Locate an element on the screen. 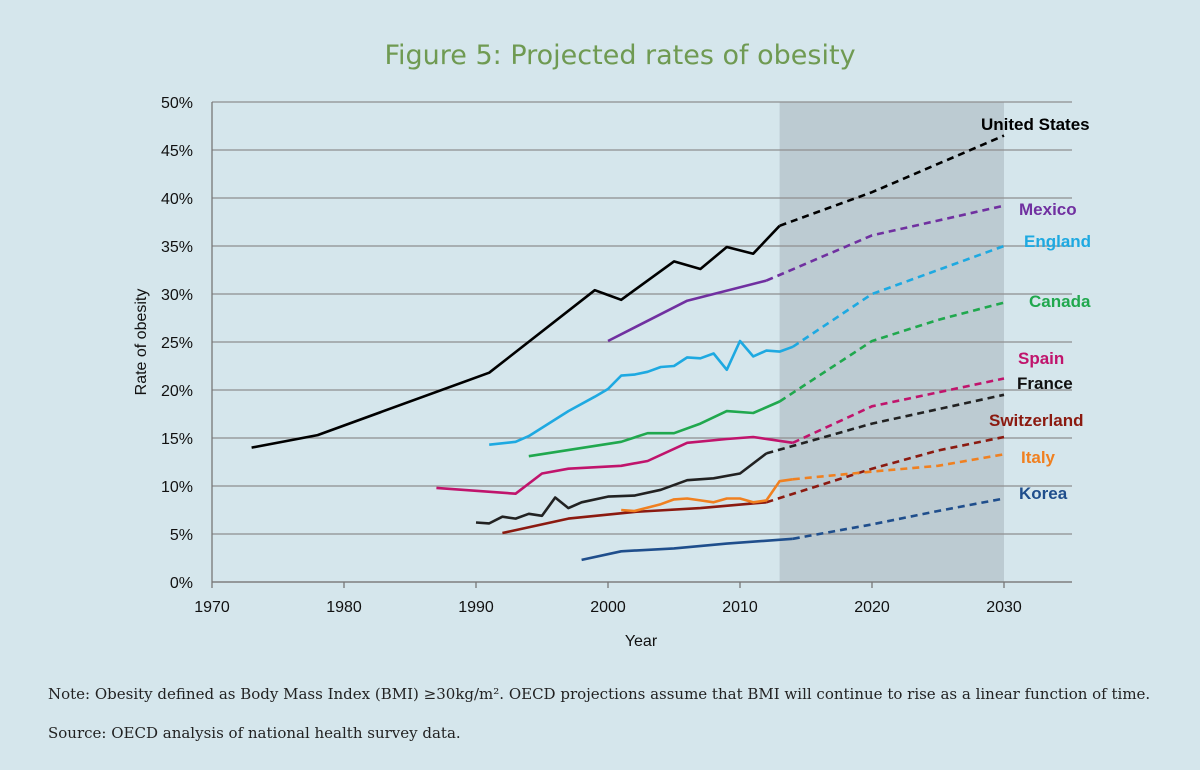 This screenshot has height=770, width=1200. projection-line-united-states is located at coordinates (892, 181).